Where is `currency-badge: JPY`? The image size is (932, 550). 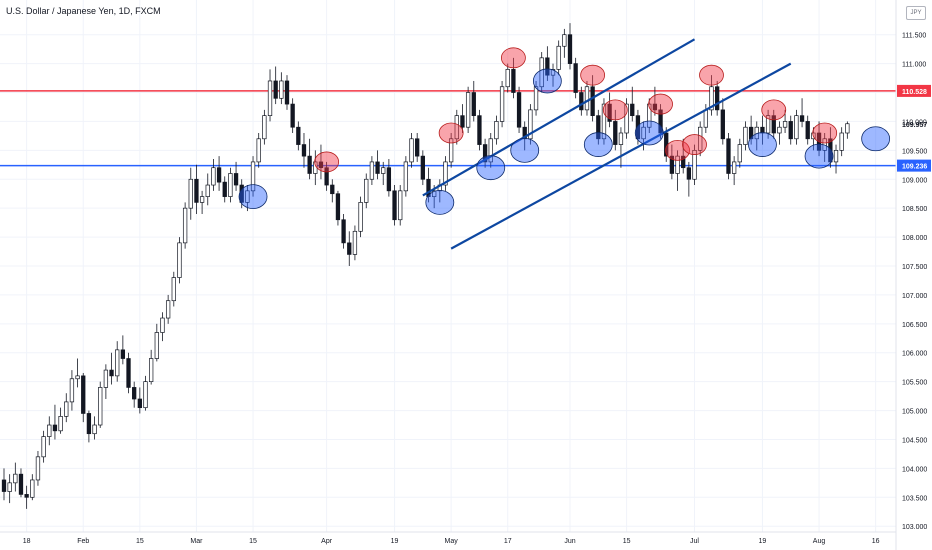
currency-badge: JPY is located at coordinates (916, 13).